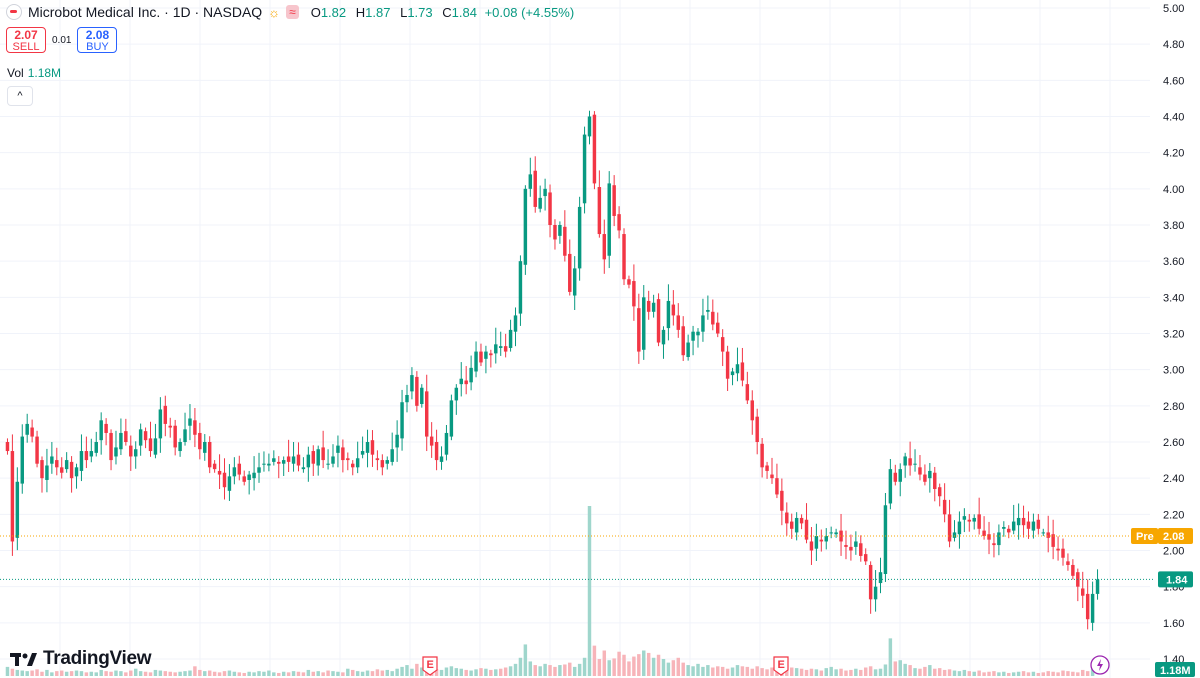 This screenshot has height=678, width=1200. What do you see at coordinates (274, 12) in the screenshot?
I see `sun-icon: ☼` at bounding box center [274, 12].